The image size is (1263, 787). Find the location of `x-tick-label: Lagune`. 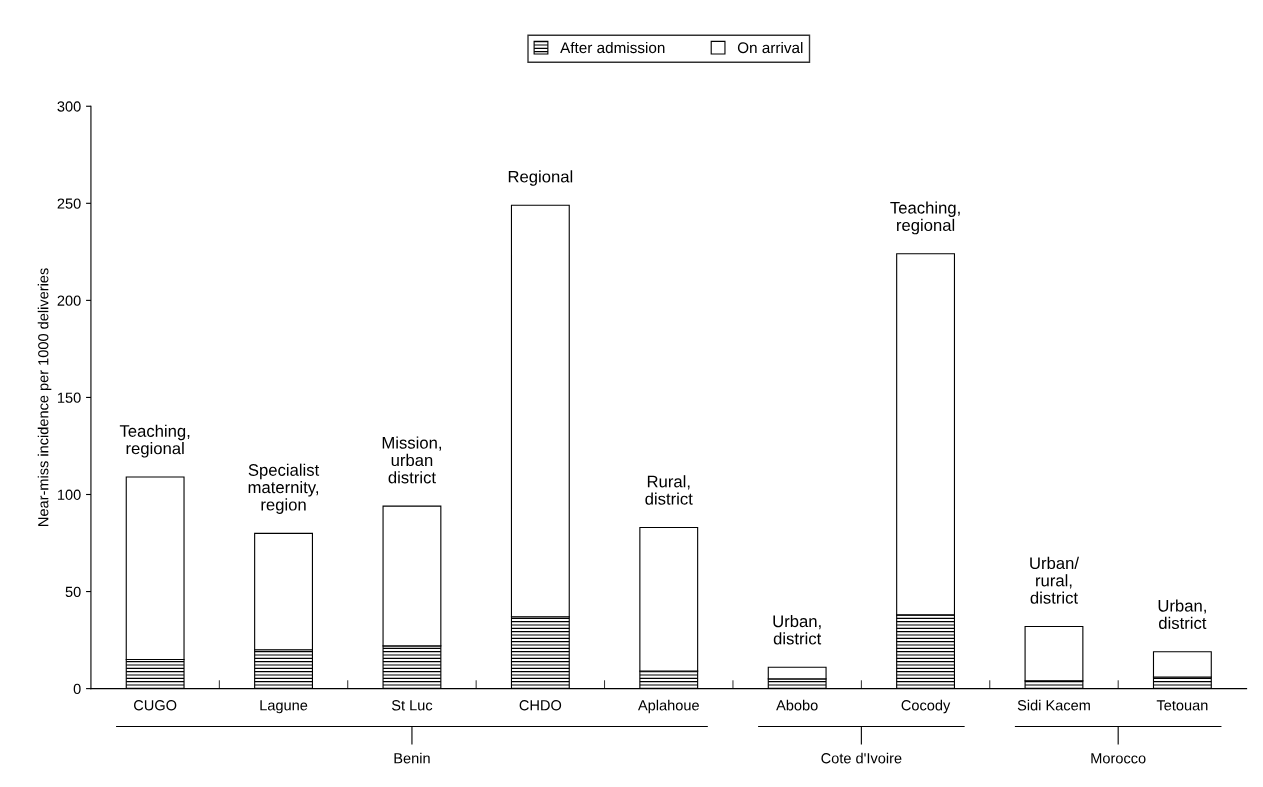

x-tick-label: Lagune is located at coordinates (284, 707).